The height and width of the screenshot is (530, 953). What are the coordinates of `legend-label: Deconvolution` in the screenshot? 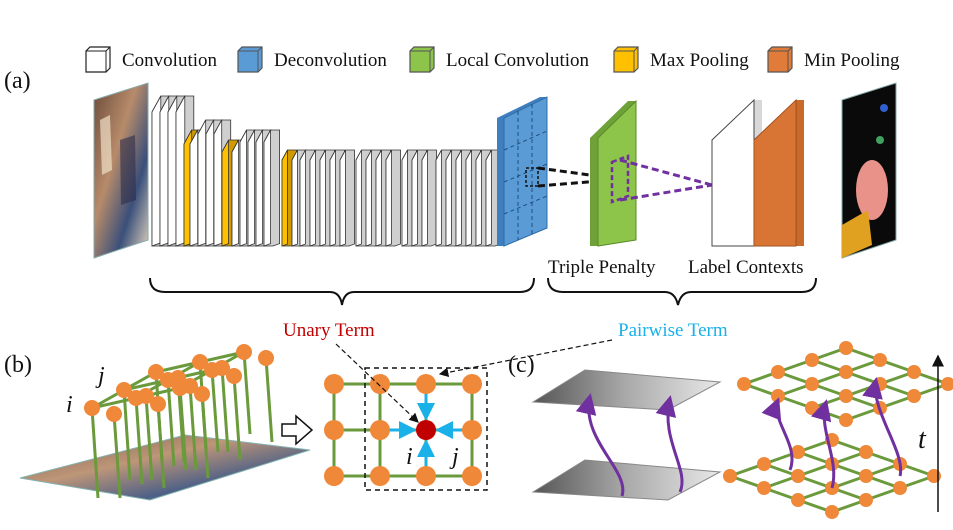 It's located at (330, 60).